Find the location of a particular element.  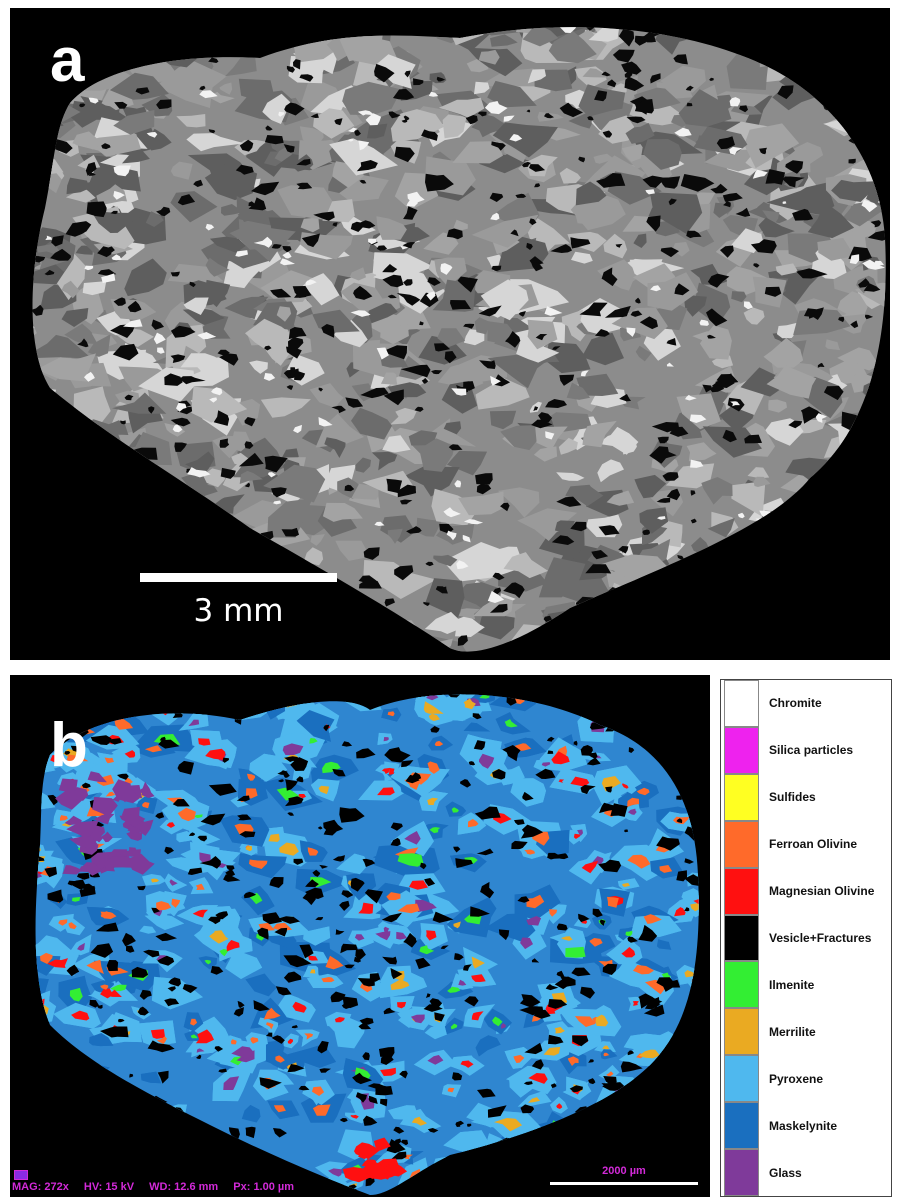

glass-region is located at coordinates (135, 830).